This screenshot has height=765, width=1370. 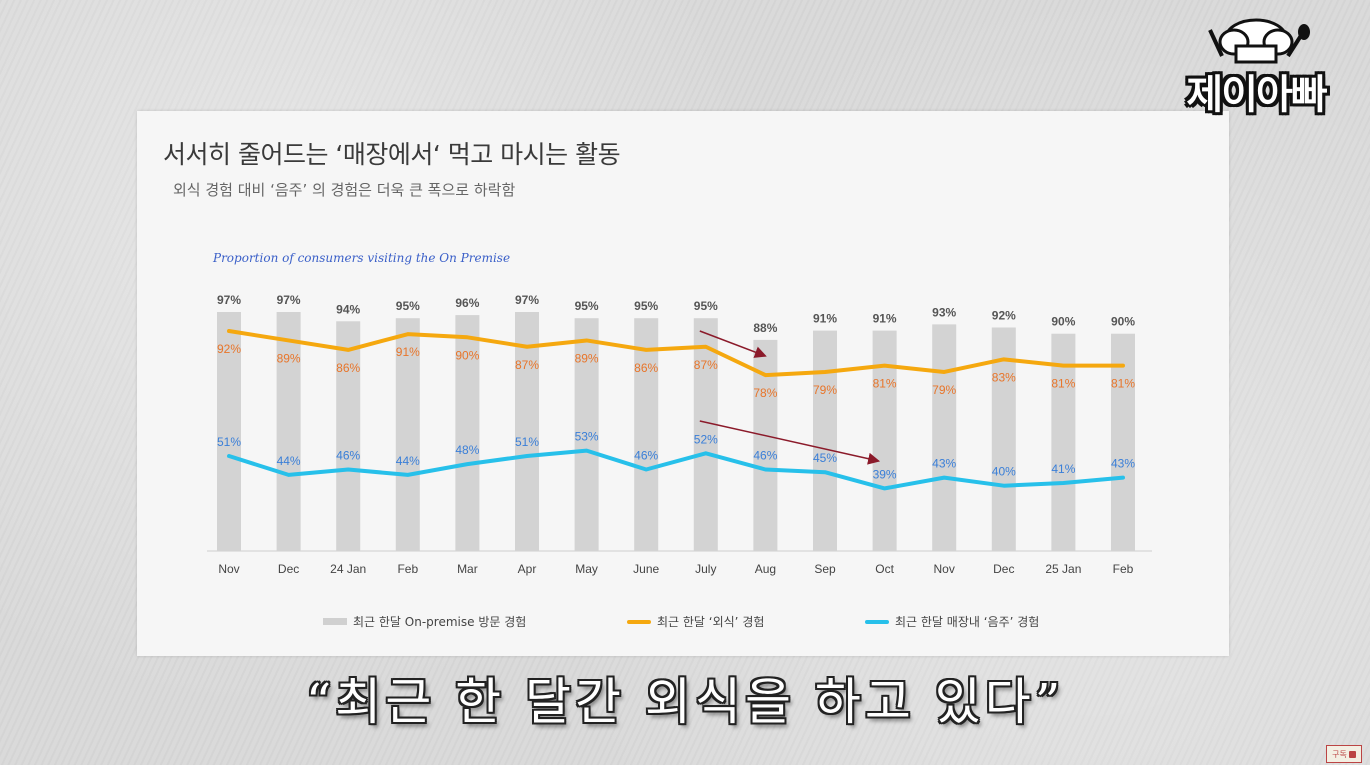 What do you see at coordinates (348, 309) in the screenshot?
I see `bar-label-2: 94%` at bounding box center [348, 309].